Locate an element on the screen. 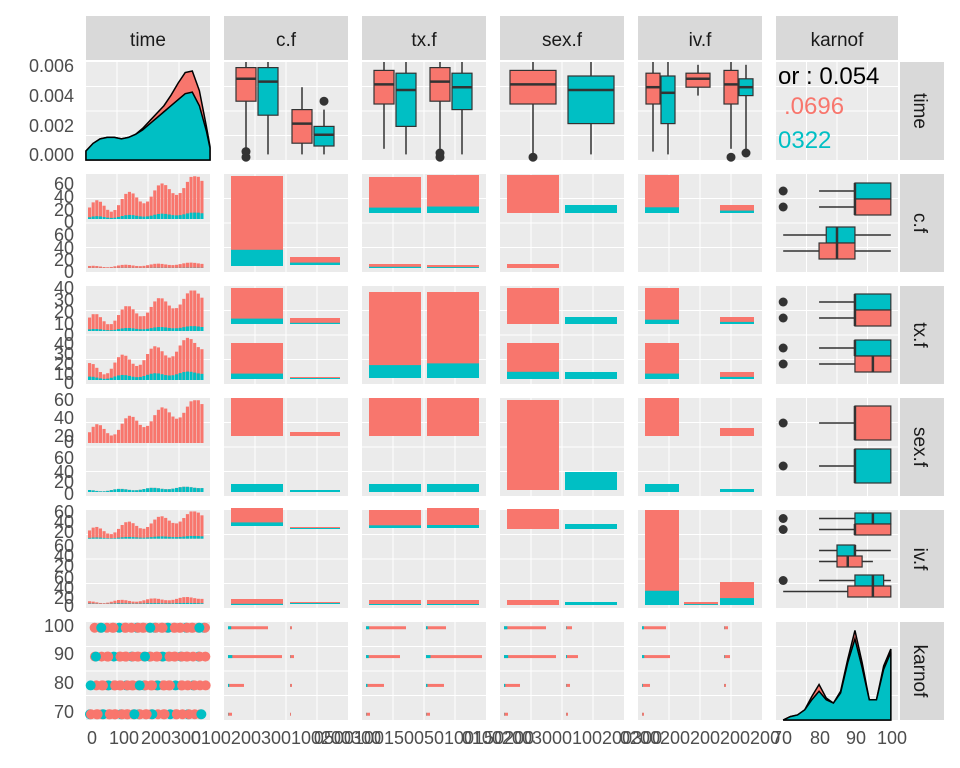  bar-ivf-txf-1-teal is located at coordinates (737, 322).